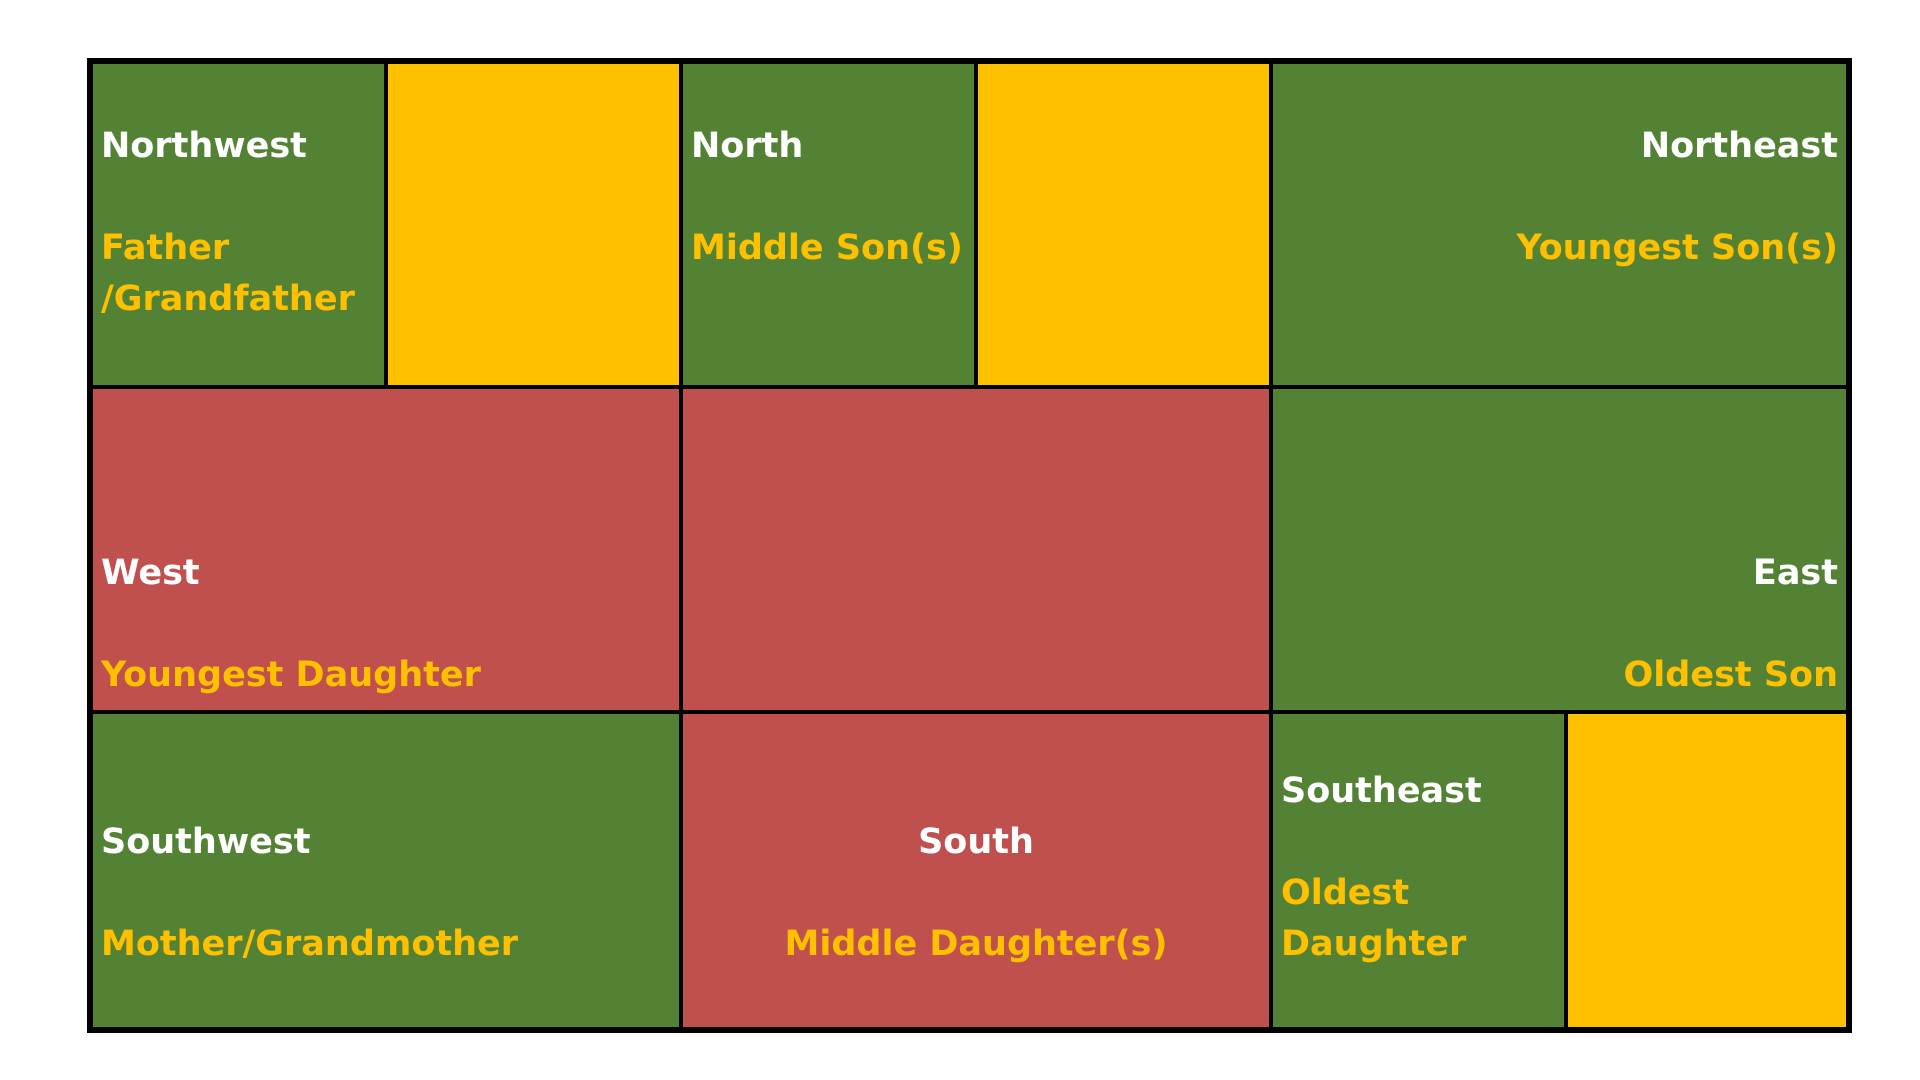 The width and height of the screenshot is (1920, 1080). I want to click on northeast-direction: Northeast, so click(1739, 146).